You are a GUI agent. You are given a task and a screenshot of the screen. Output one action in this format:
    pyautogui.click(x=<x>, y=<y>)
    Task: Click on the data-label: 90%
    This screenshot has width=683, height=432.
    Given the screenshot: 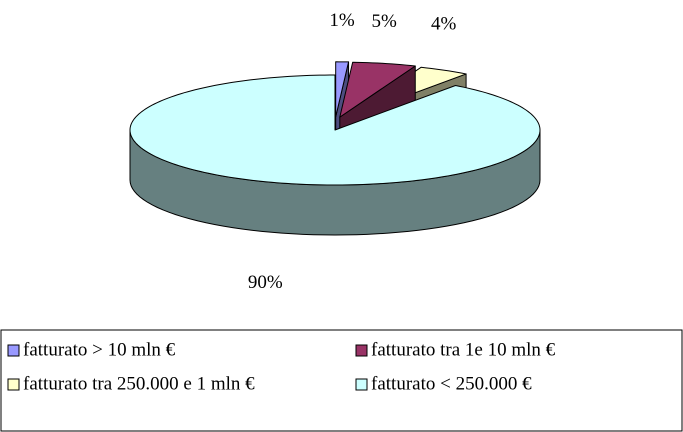 What is the action you would take?
    pyautogui.click(x=265, y=282)
    